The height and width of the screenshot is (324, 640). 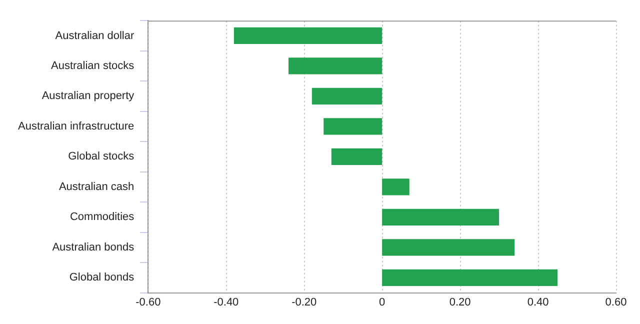 I want to click on y-tick-label: Australian bonds, so click(x=93, y=247).